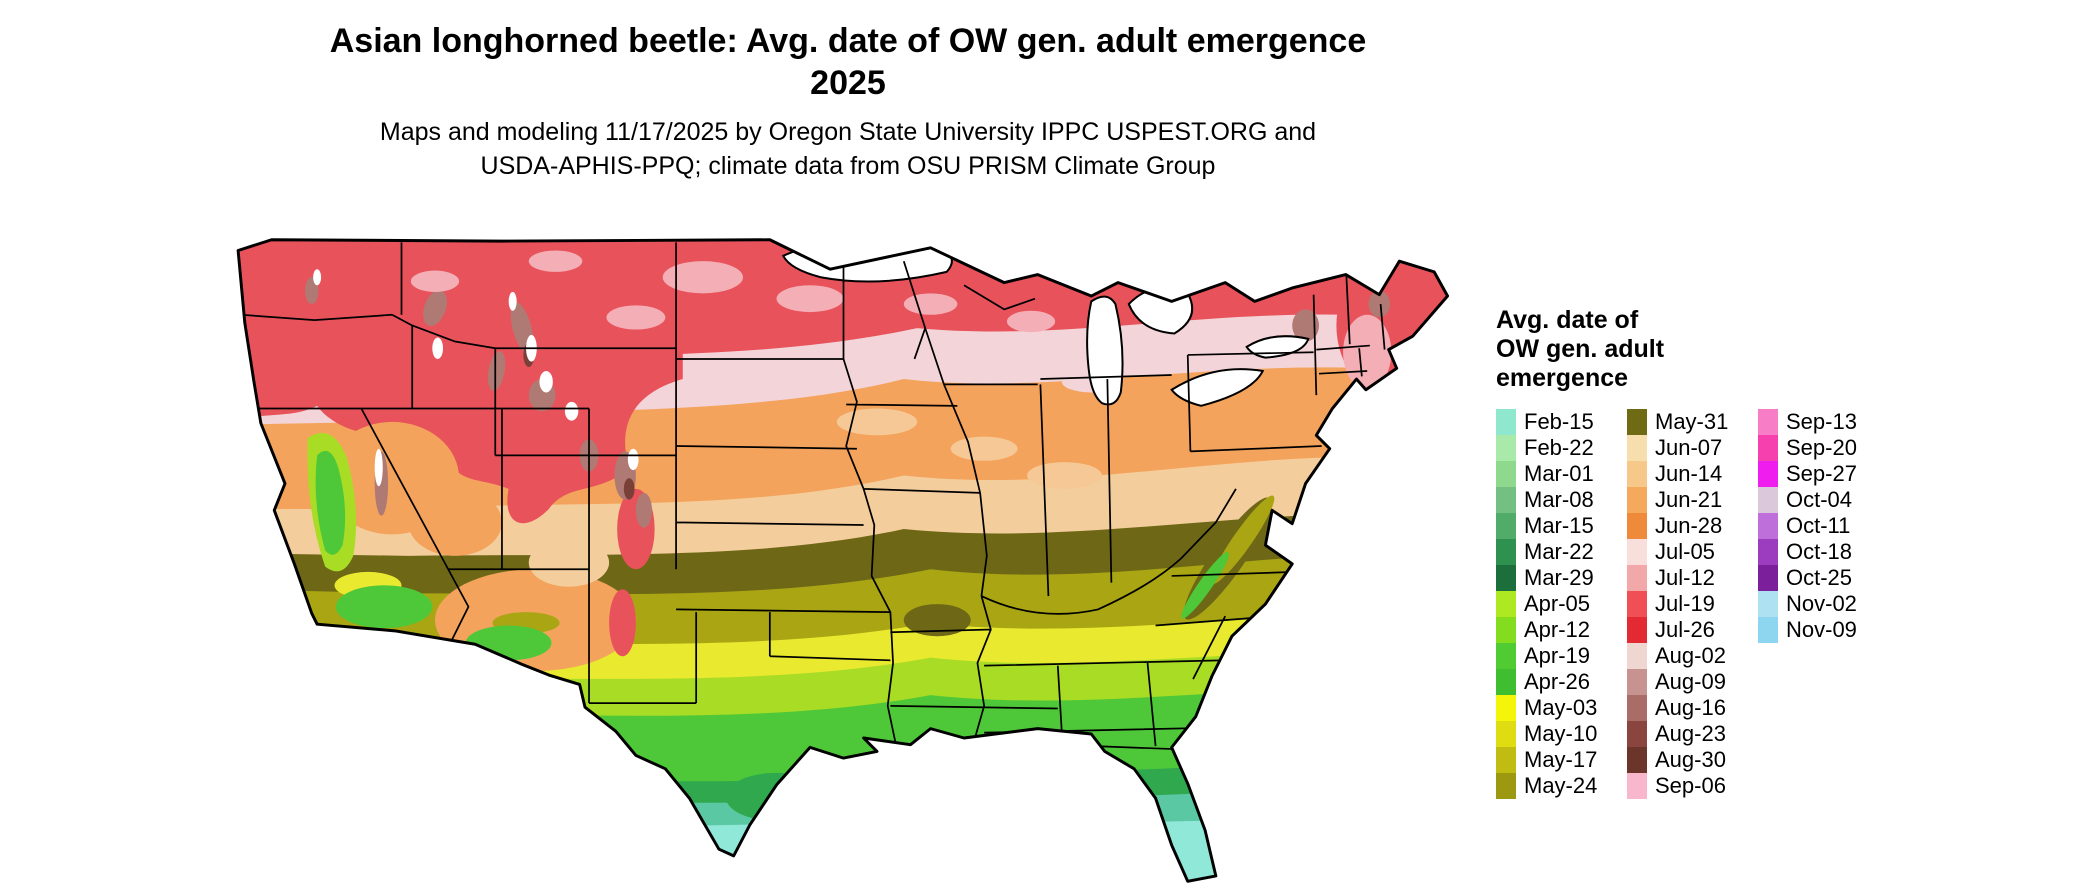 The width and height of the screenshot is (2100, 892). Describe the element at coordinates (1690, 759) in the screenshot. I see `legend-label: Aug-30` at that location.